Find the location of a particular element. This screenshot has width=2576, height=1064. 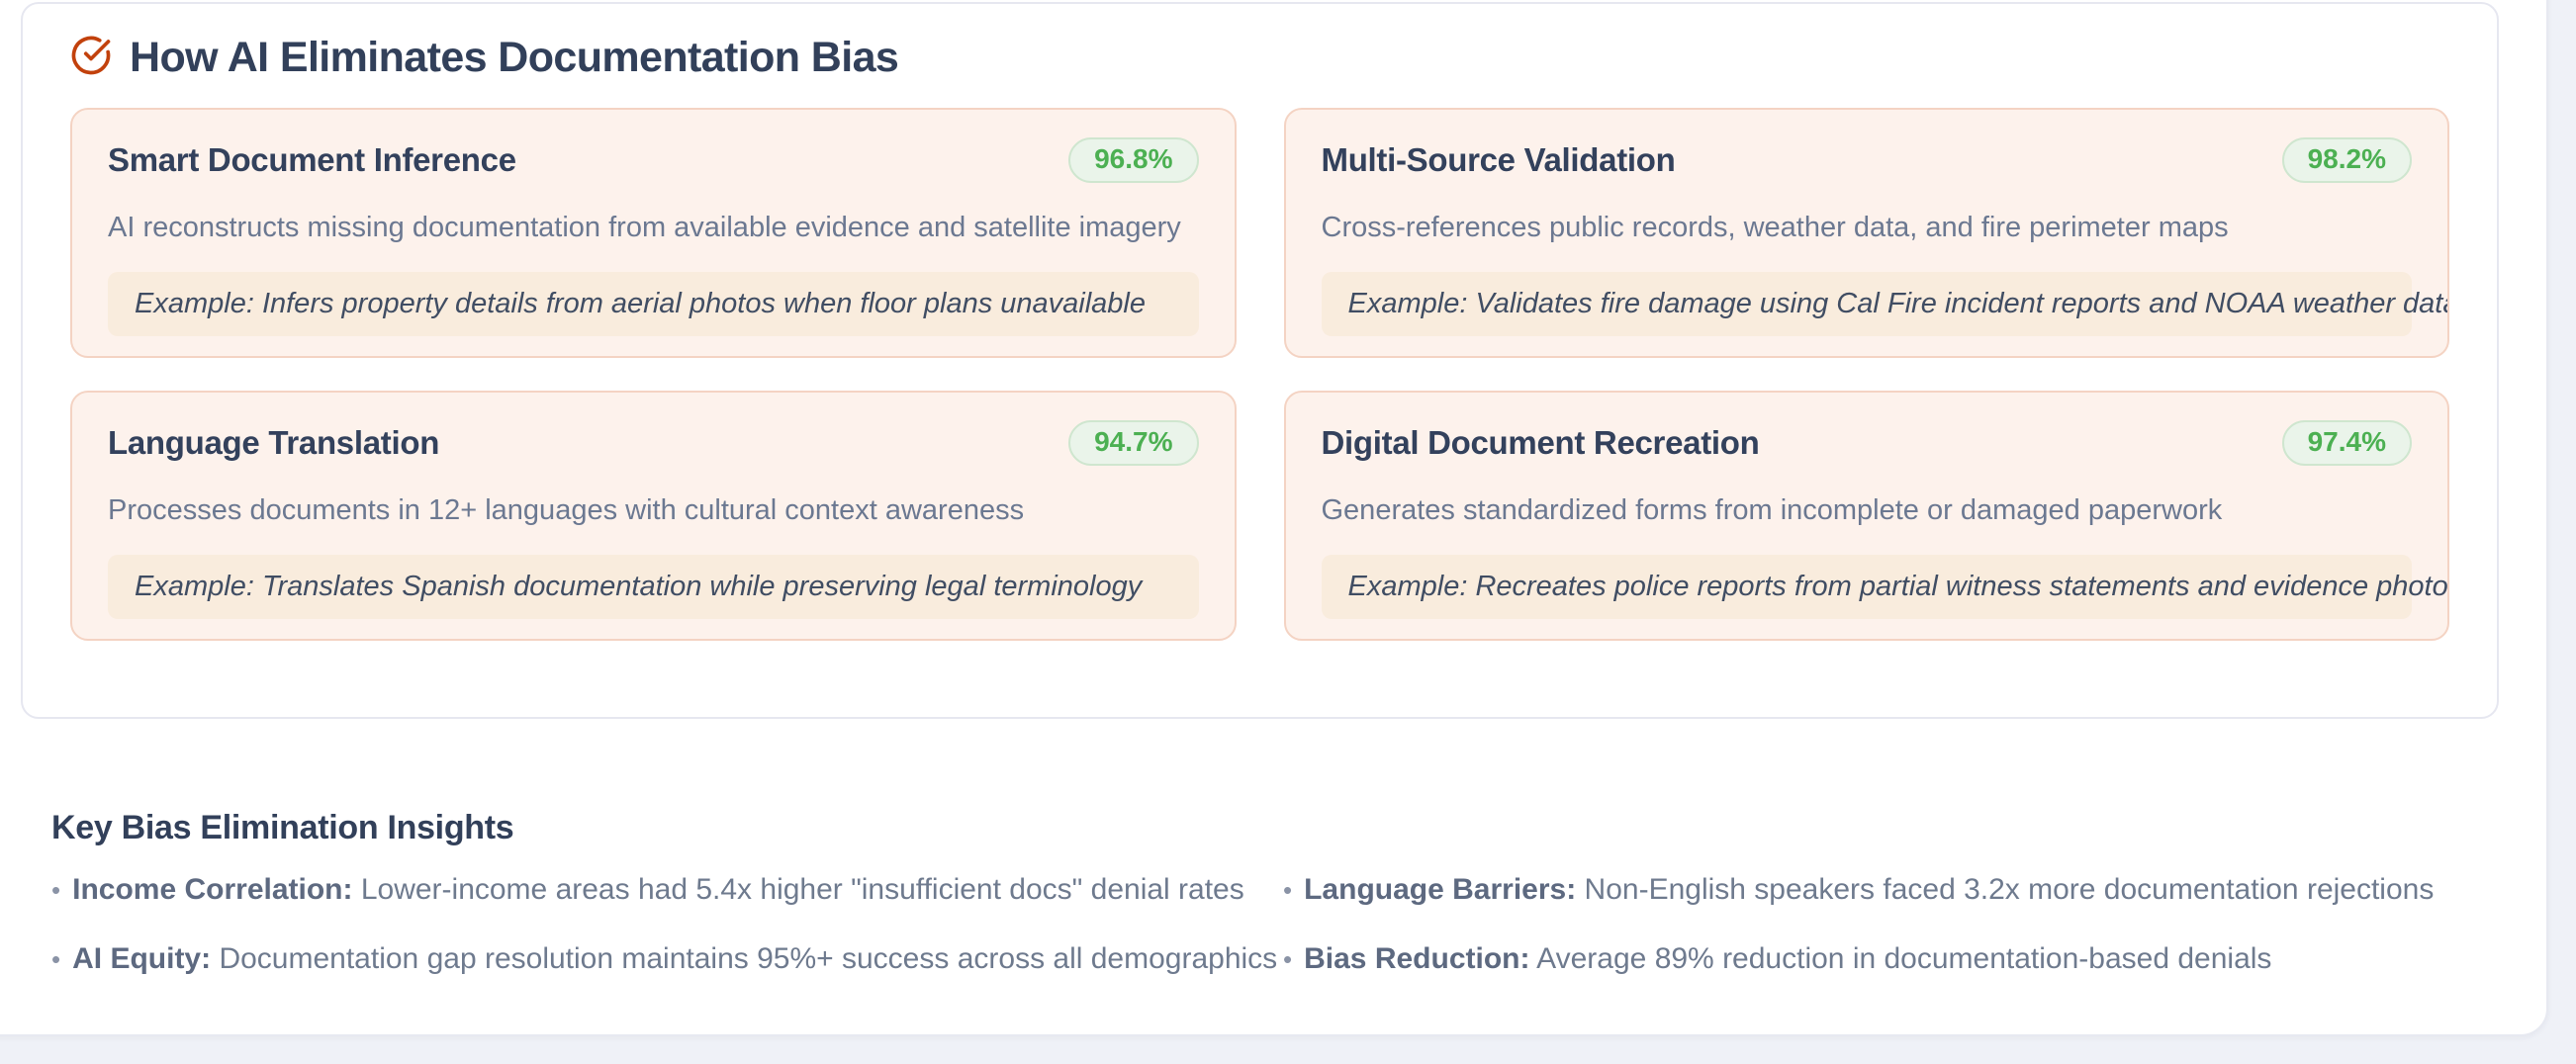

card-title: Multi-Source Validation is located at coordinates (1499, 159).